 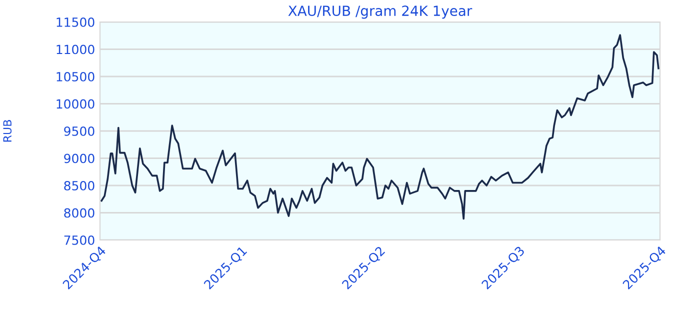 What do you see at coordinates (79, 185) in the screenshot?
I see `y-tick-label: 8500` at bounding box center [79, 185].